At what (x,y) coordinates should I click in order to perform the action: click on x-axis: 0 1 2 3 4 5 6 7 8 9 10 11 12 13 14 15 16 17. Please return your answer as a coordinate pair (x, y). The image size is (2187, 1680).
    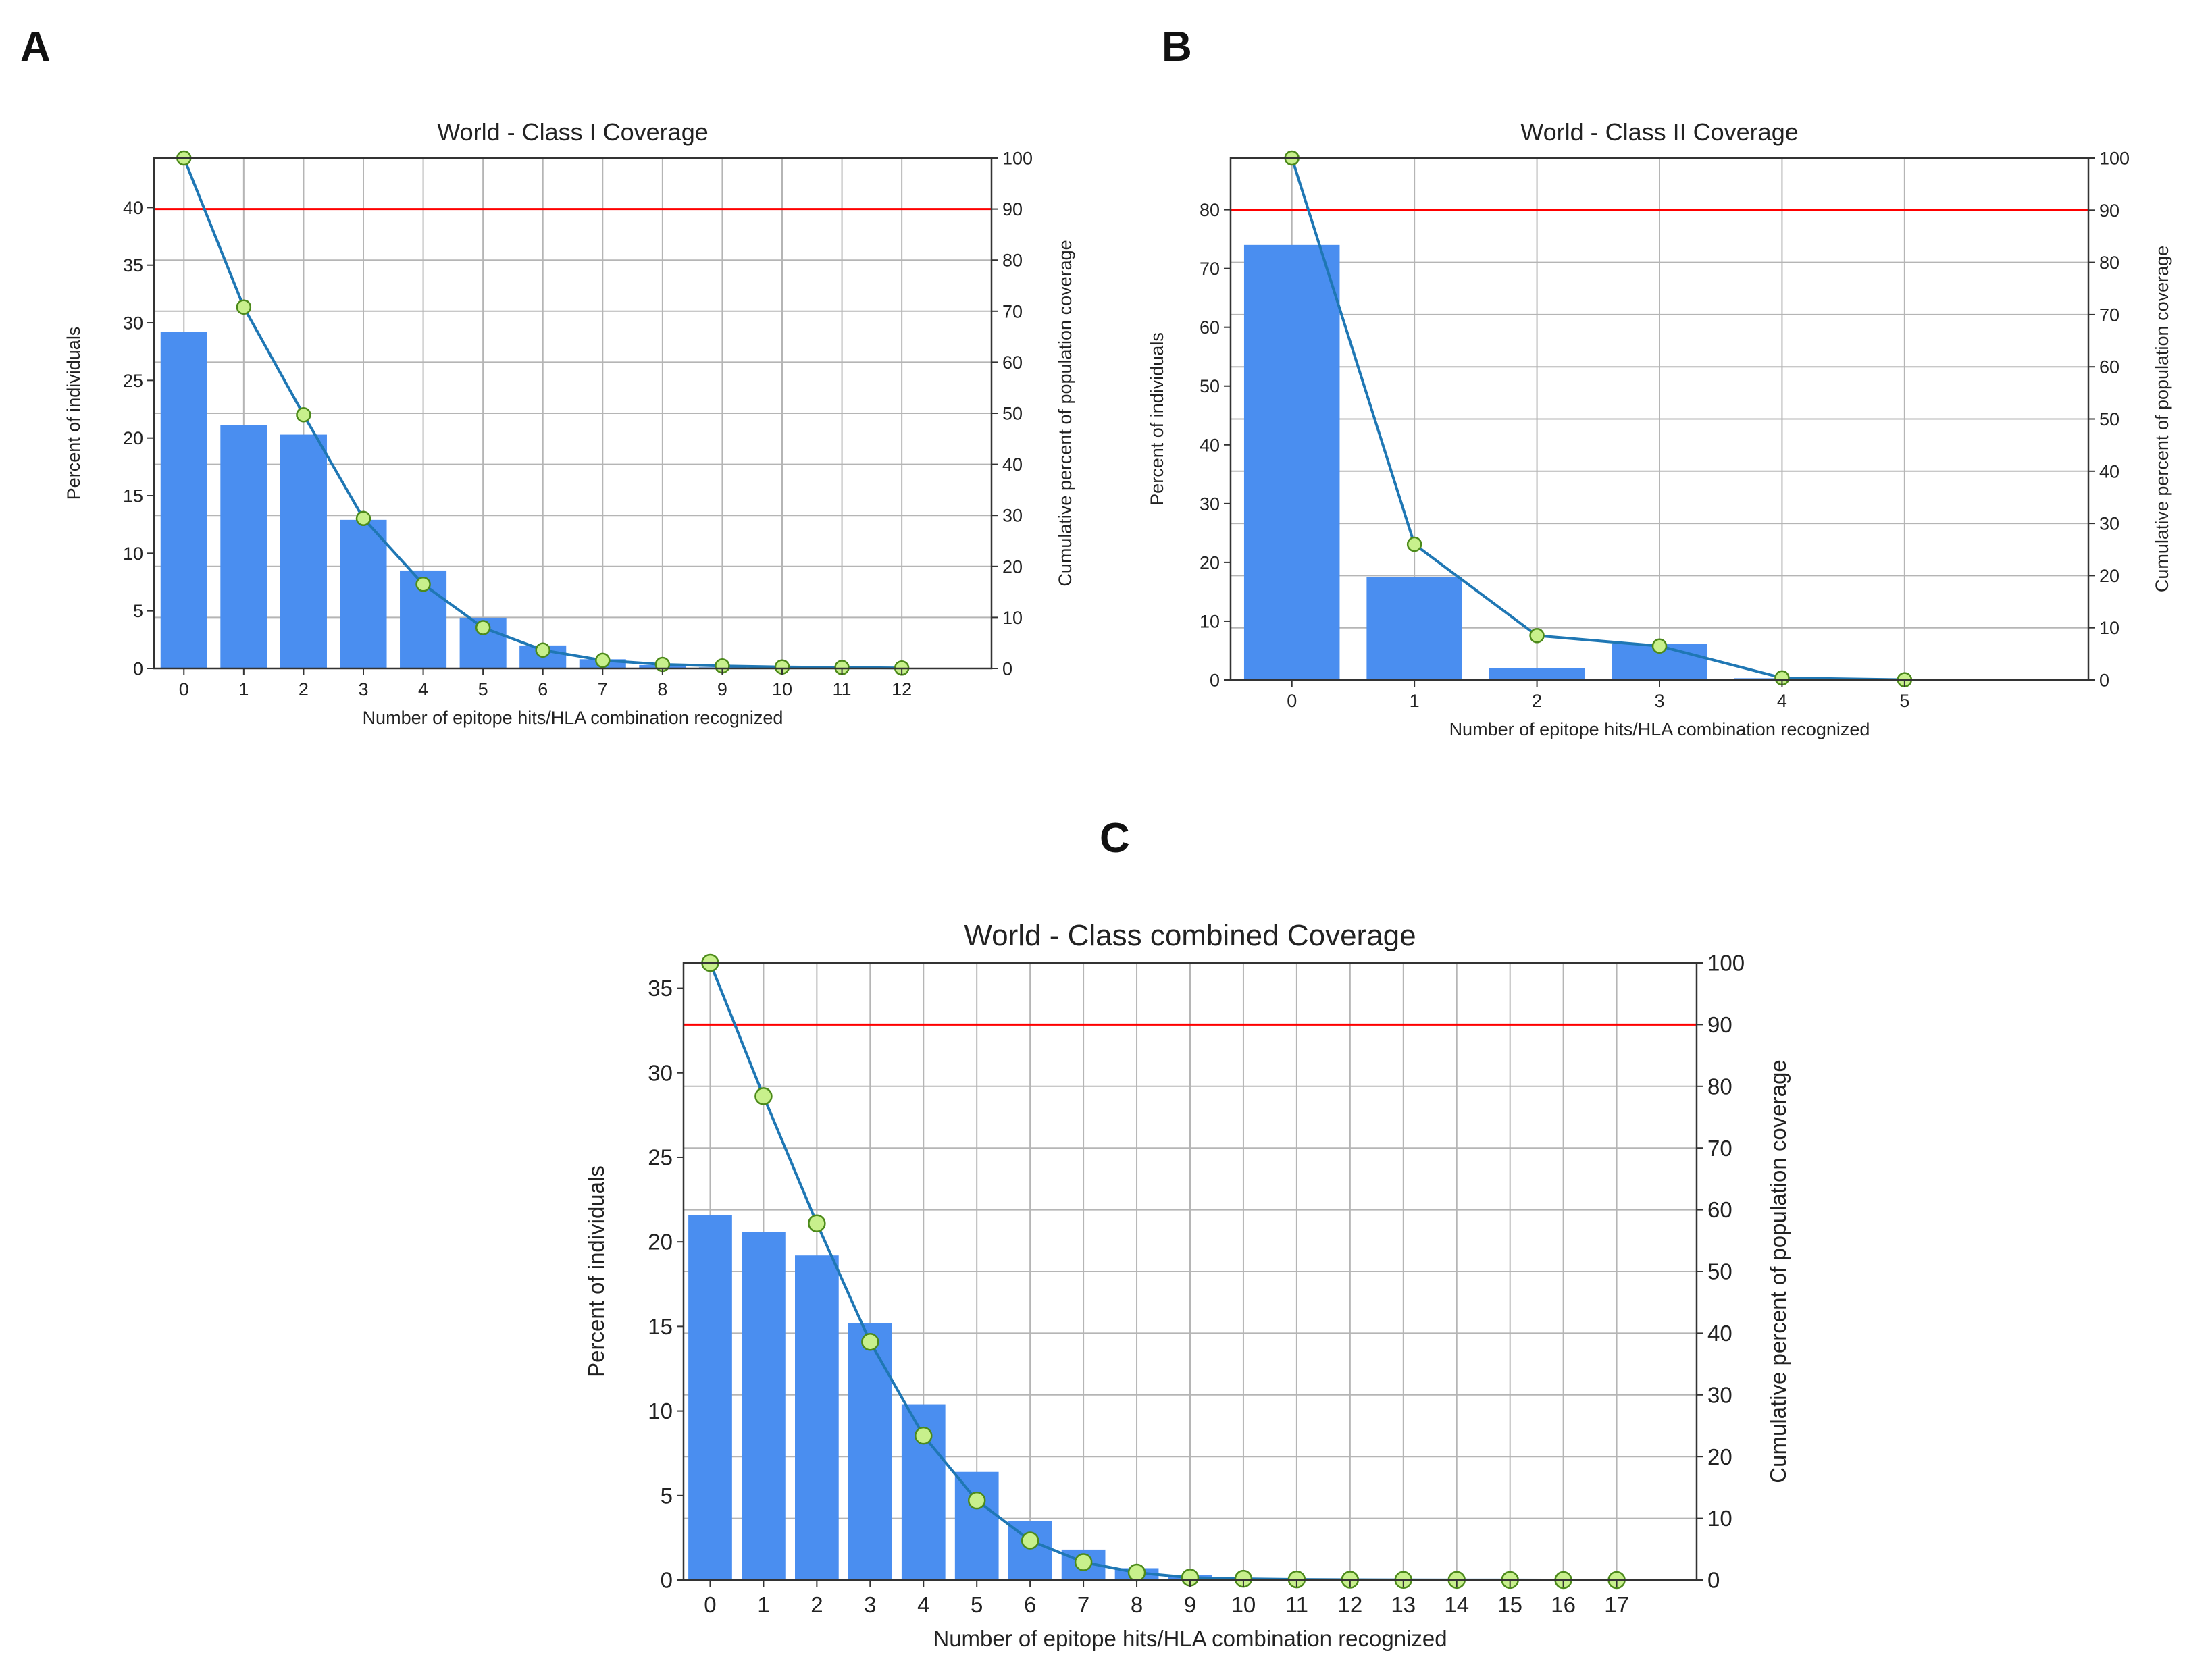
    Looking at the image, I should click on (1166, 1599).